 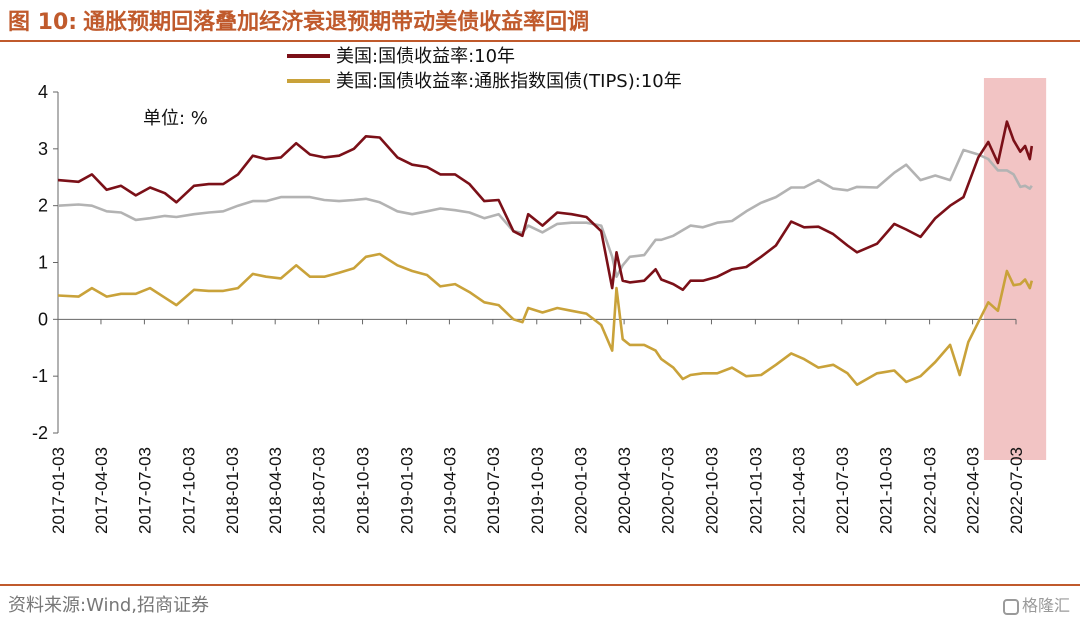 I want to click on unit-label: 单位: %, so click(x=175, y=118).